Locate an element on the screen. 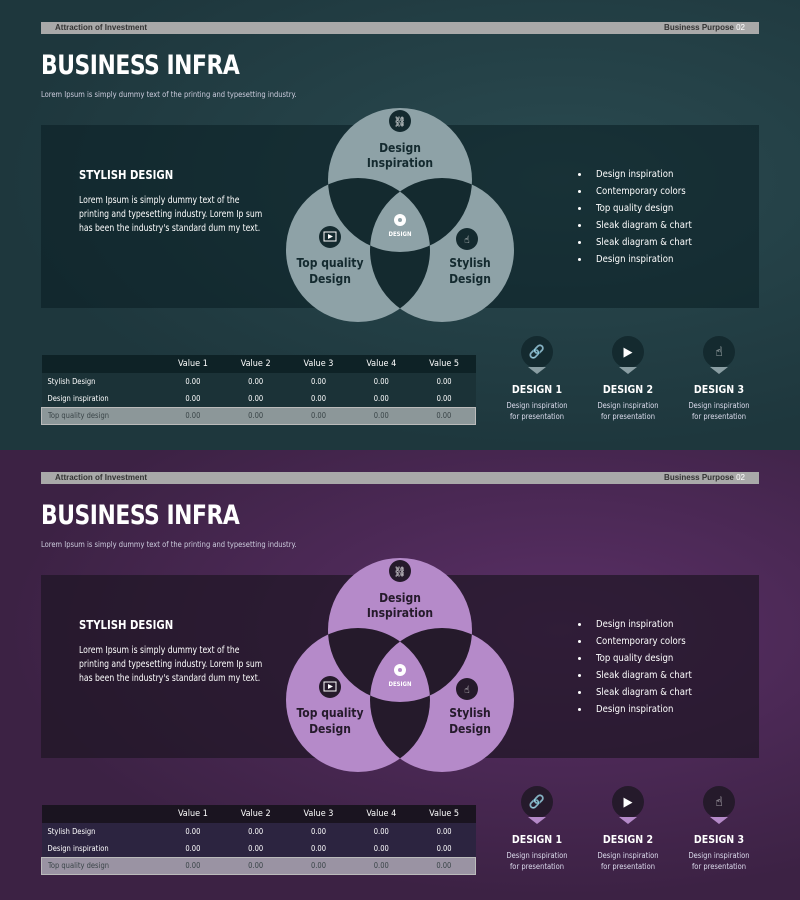 The image size is (800, 900). logo-icon is located at coordinates (400, 220).